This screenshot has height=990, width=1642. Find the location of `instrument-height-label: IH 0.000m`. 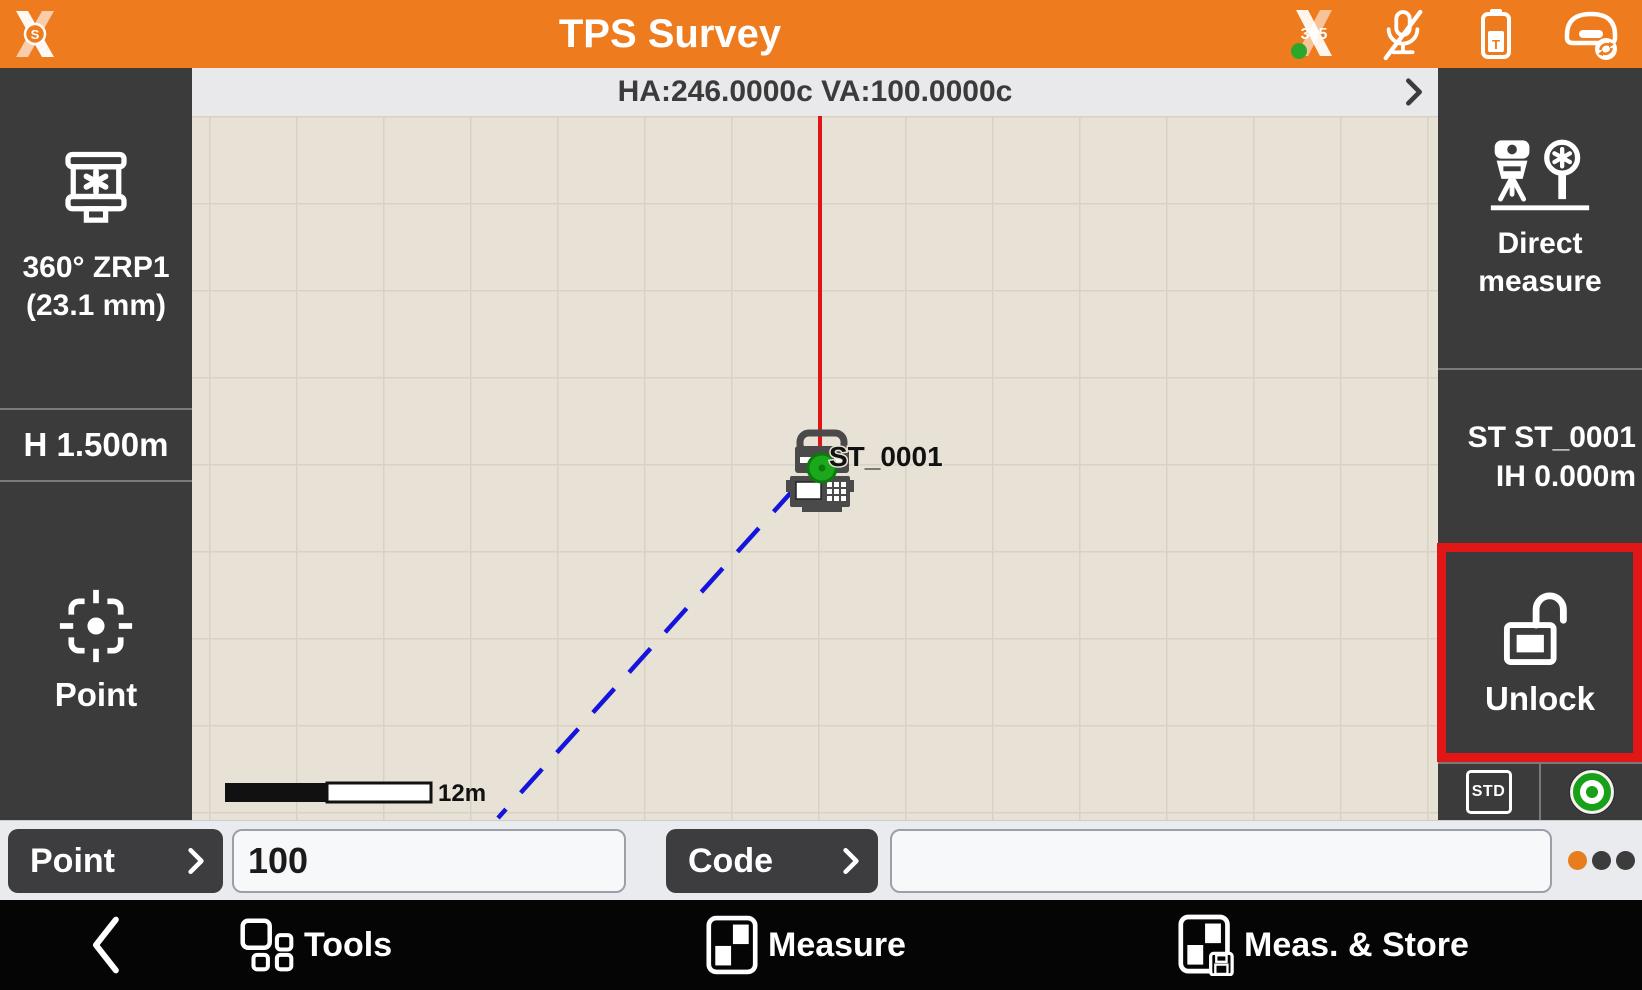

instrument-height-label: IH 0.000m is located at coordinates (1565, 476).